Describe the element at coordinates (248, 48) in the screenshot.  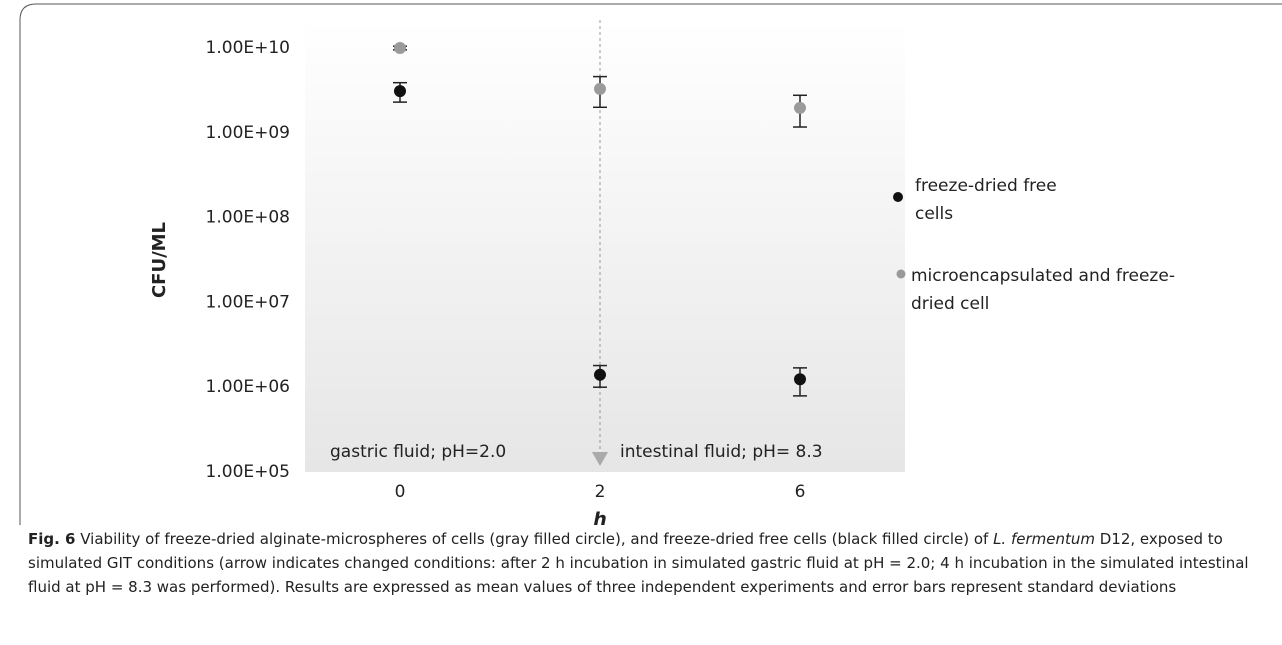
I see `y-tick-label: 1.00E+10` at that location.